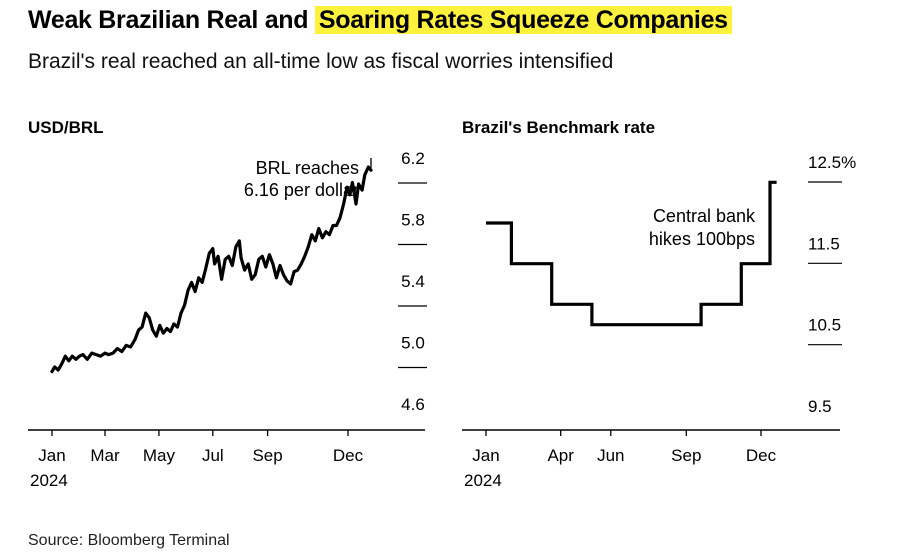  Describe the element at coordinates (560, 455) in the screenshot. I see `x-tick-label-right: Apr` at that location.